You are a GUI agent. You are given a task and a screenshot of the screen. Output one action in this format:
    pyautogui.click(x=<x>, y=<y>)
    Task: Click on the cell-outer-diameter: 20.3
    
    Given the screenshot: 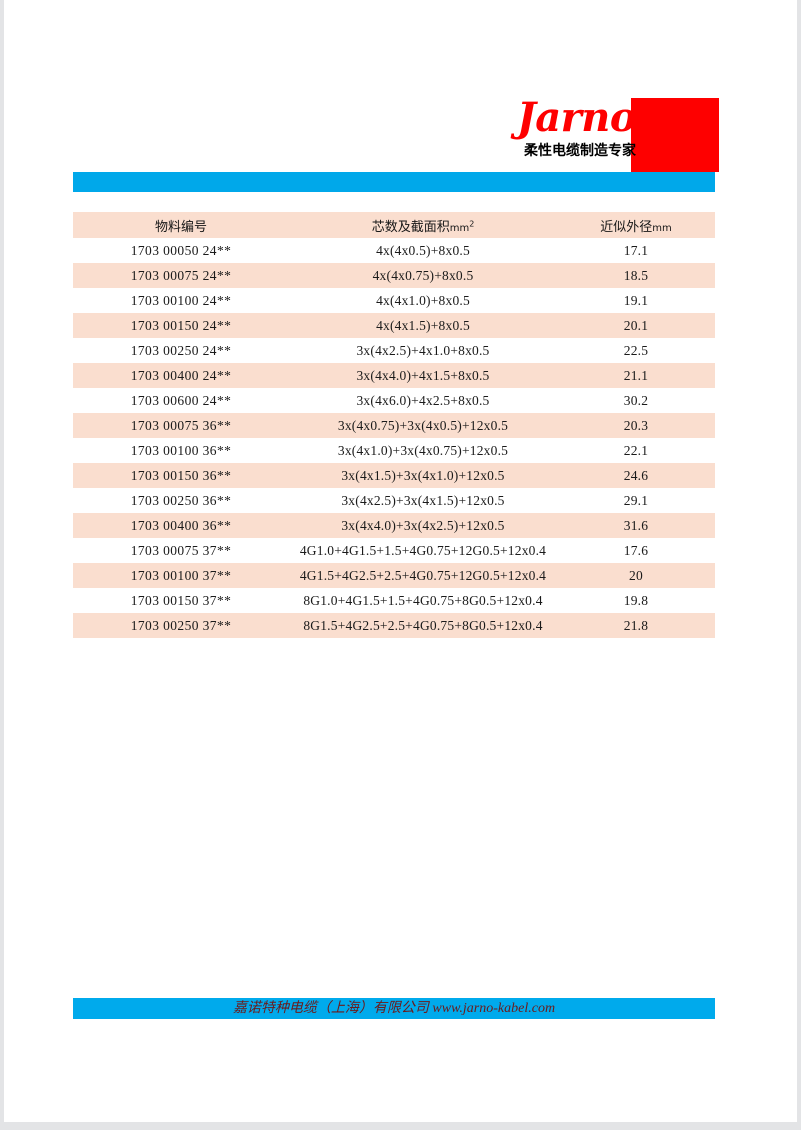 What is the action you would take?
    pyautogui.click(x=636, y=425)
    